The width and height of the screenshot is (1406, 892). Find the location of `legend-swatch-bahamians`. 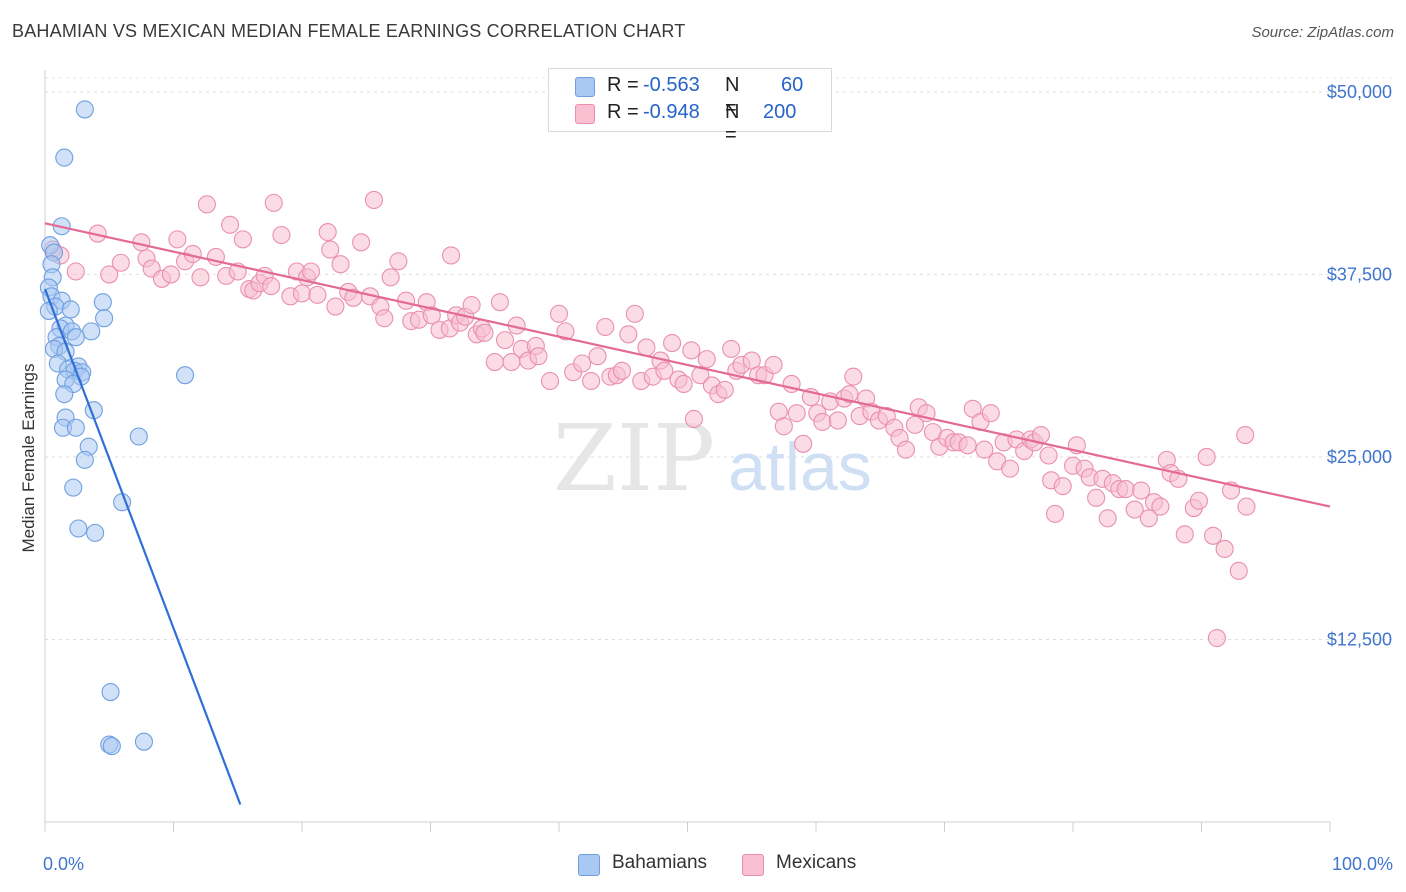

legend-swatch-bahamians is located at coordinates (589, 865).